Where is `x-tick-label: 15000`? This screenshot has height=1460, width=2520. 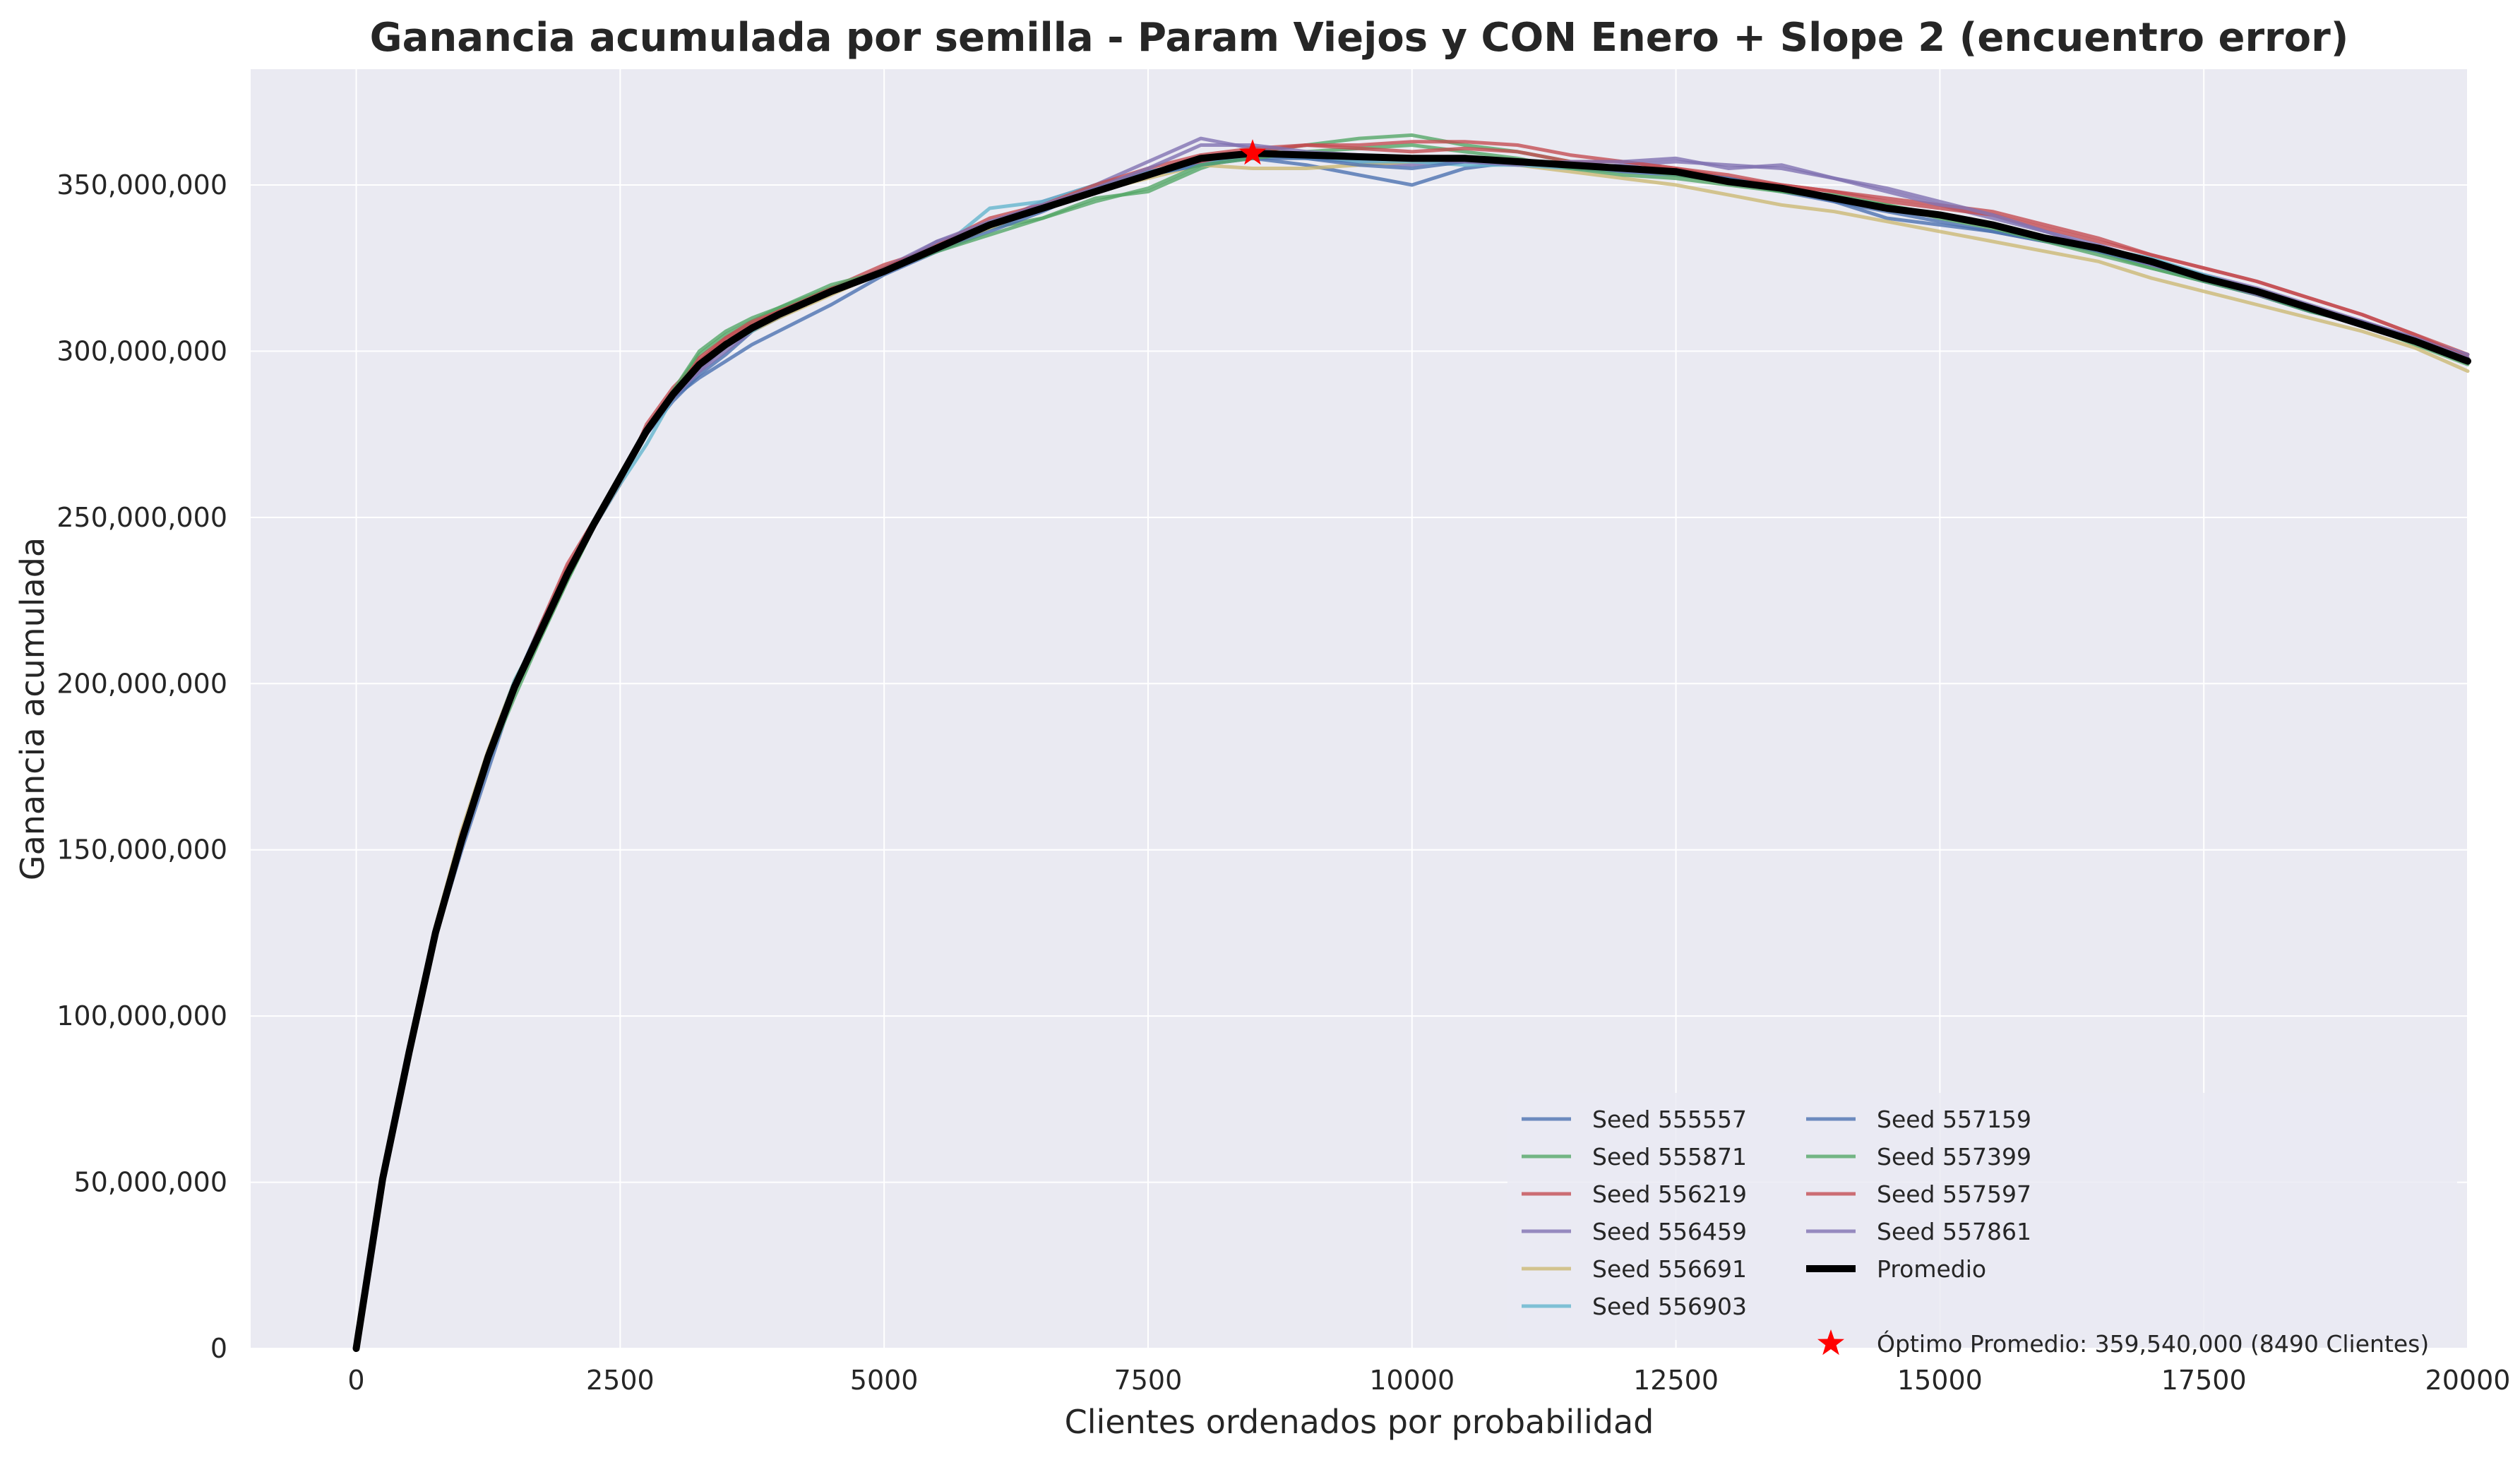
x-tick-label: 15000 is located at coordinates (1940, 1381).